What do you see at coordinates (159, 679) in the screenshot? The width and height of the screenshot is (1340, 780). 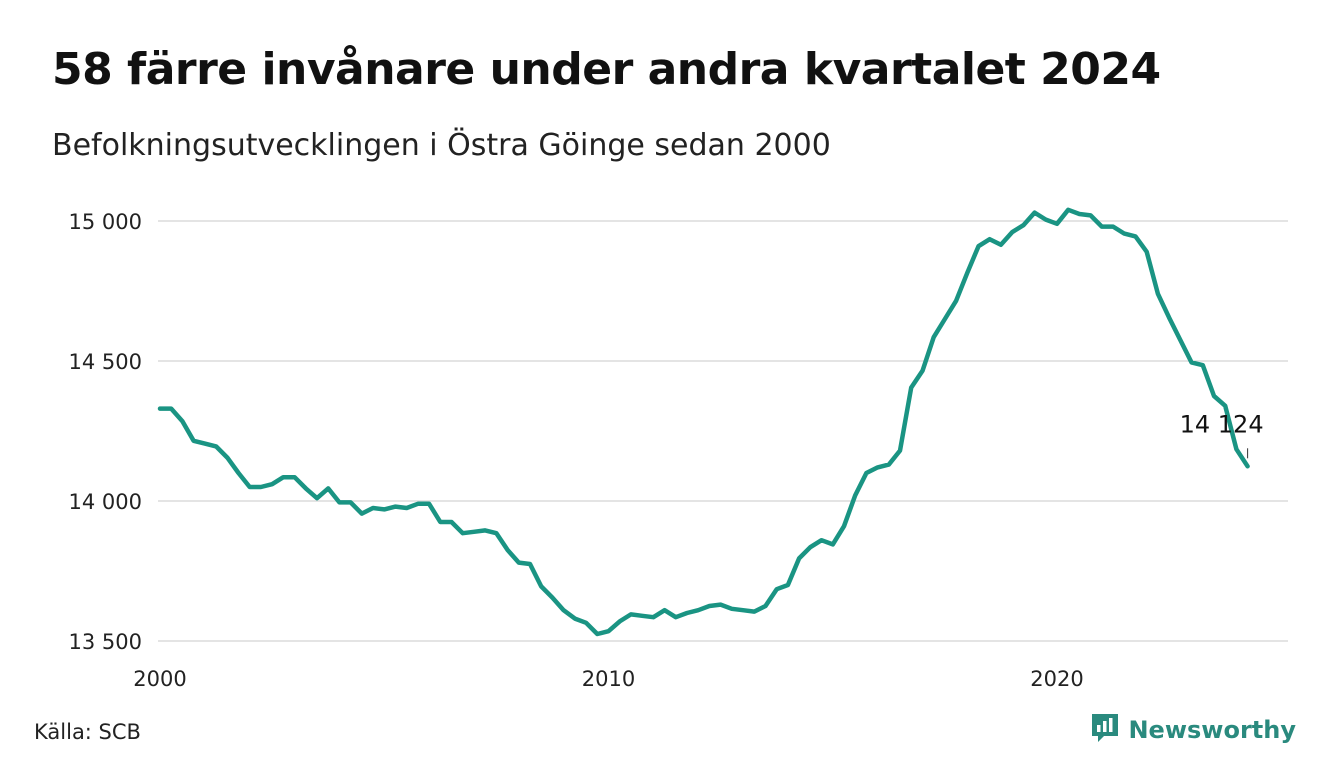 I see `x-tick-label: 2000` at bounding box center [159, 679].